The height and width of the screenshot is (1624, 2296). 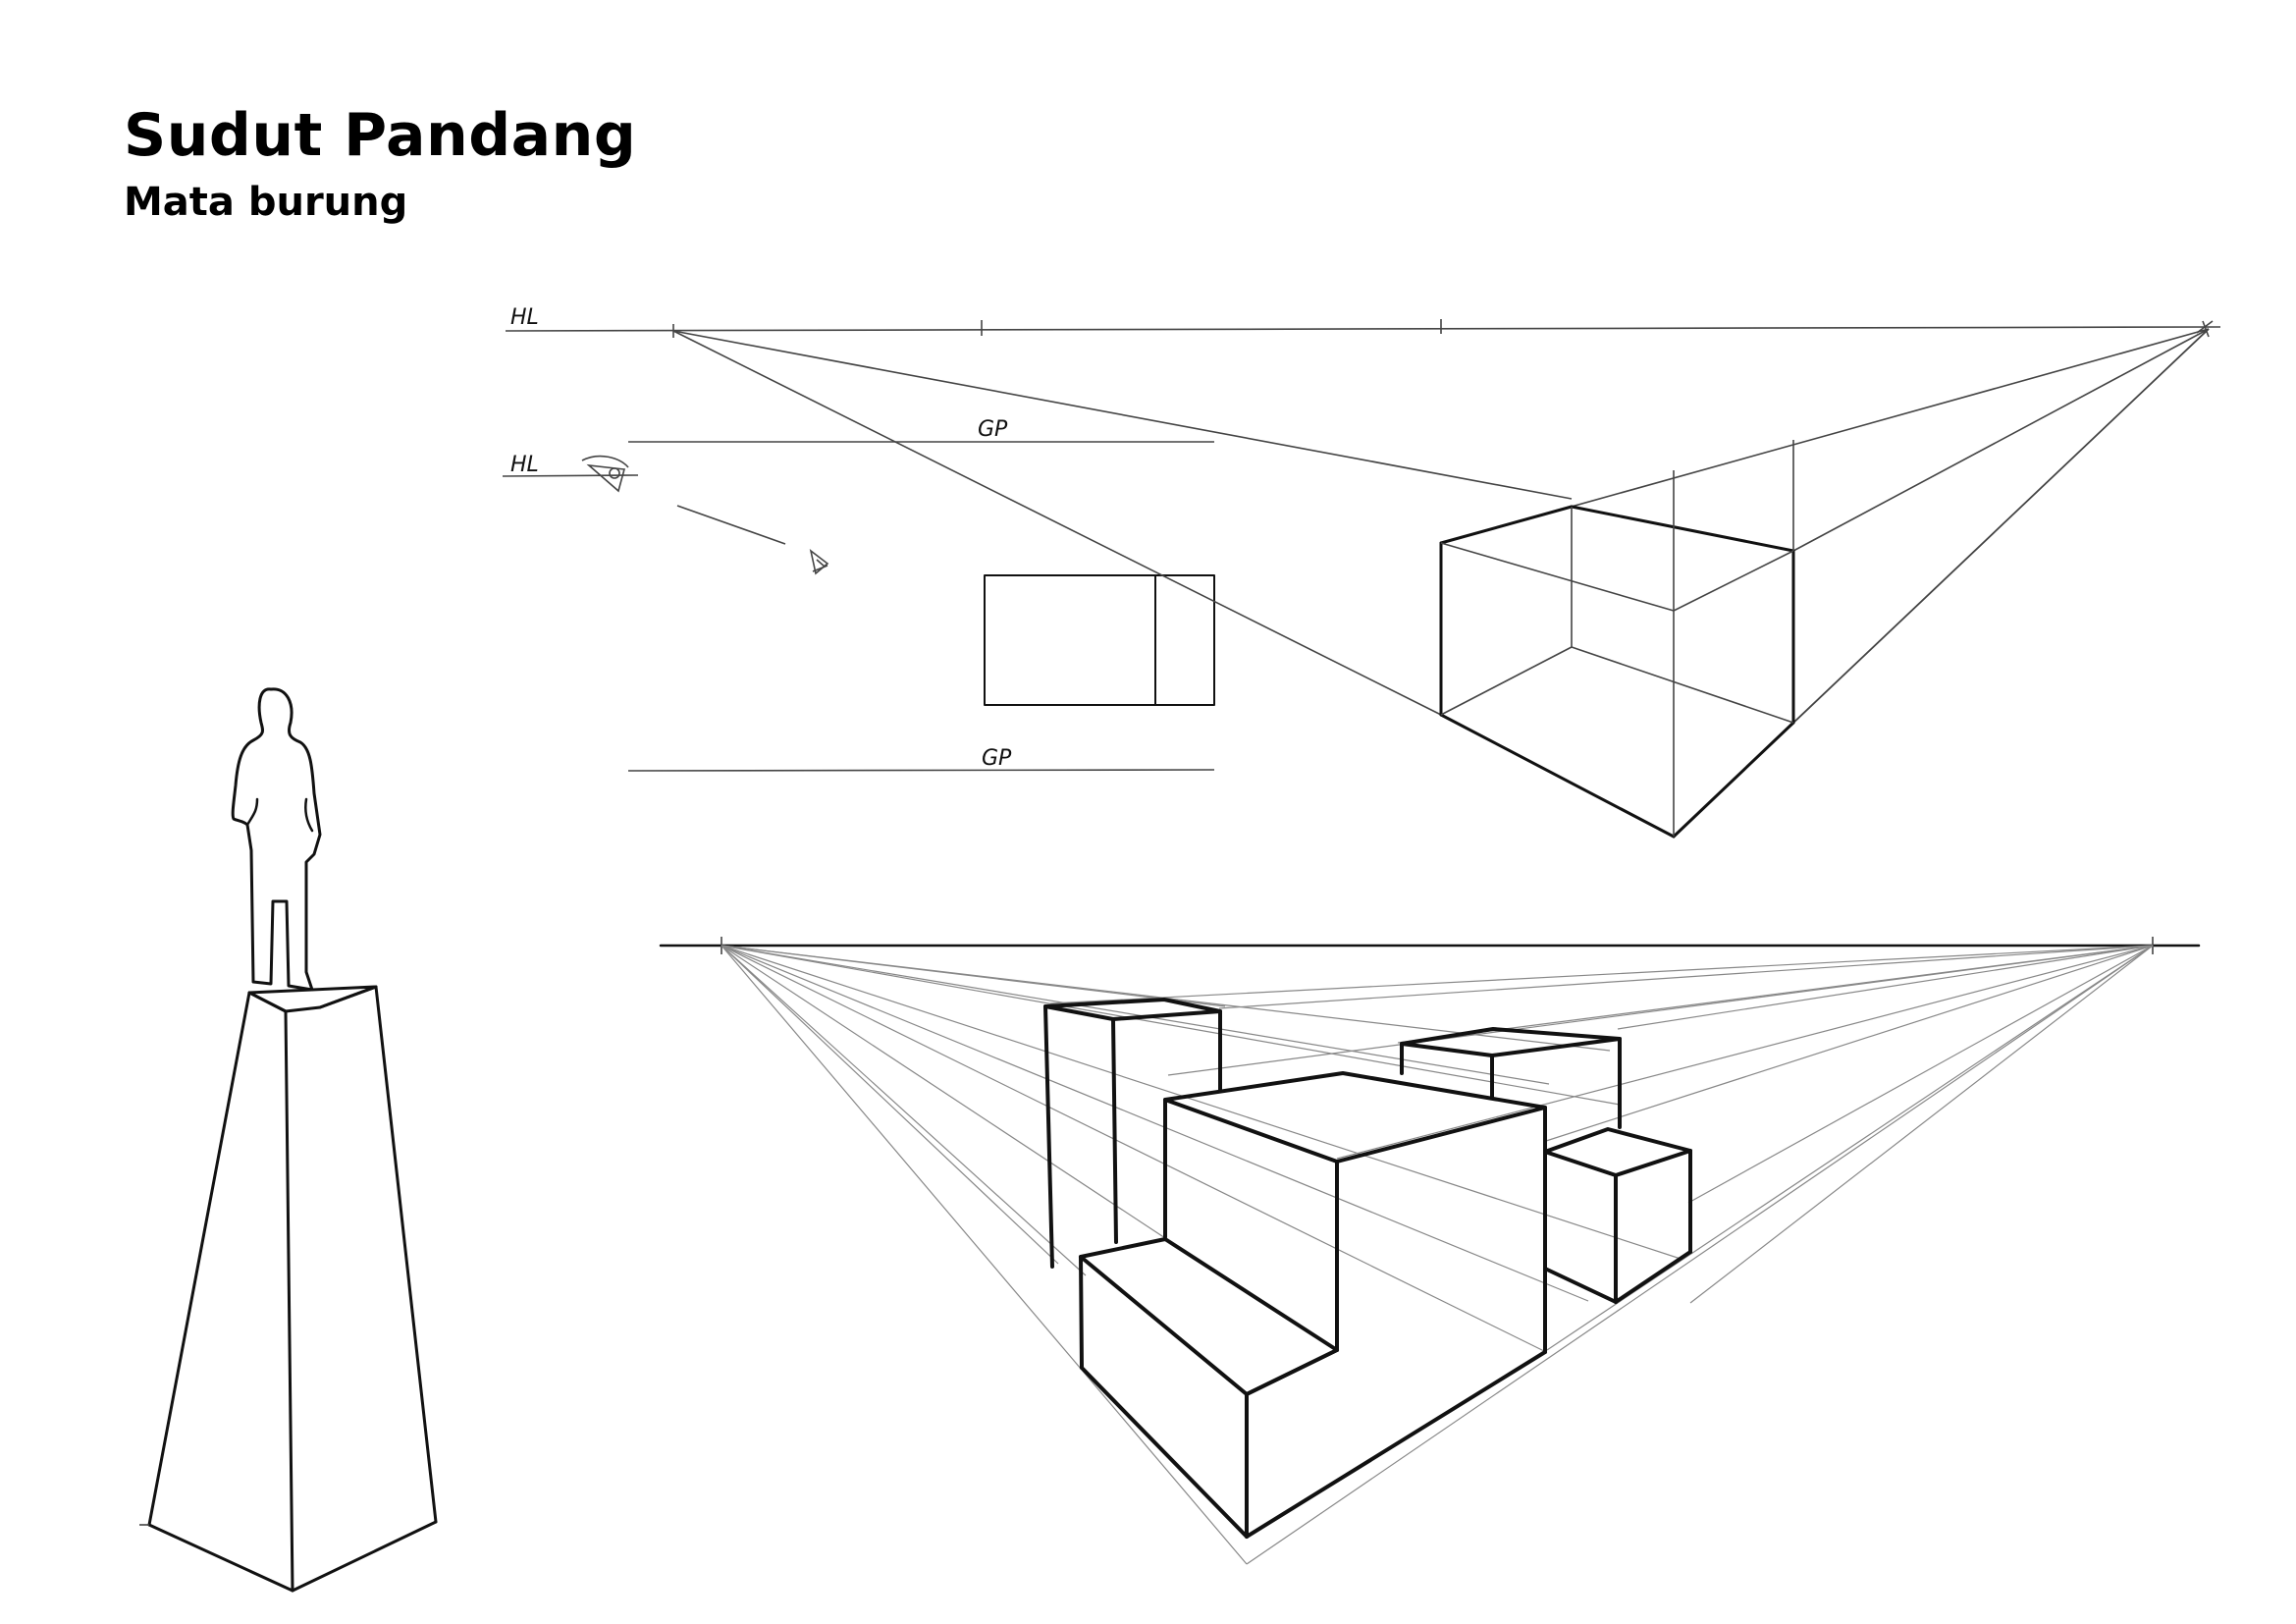 I want to click on pedestal-figure-illustration, so click(x=289, y=1140).